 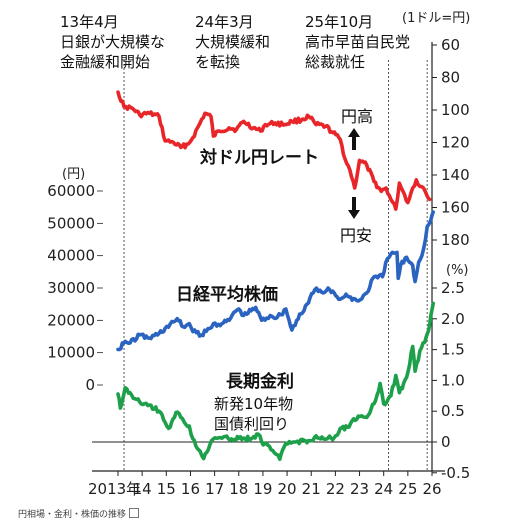 What do you see at coordinates (455, 175) in the screenshot?
I see `usdjpy-tick-label: 140` at bounding box center [455, 175].